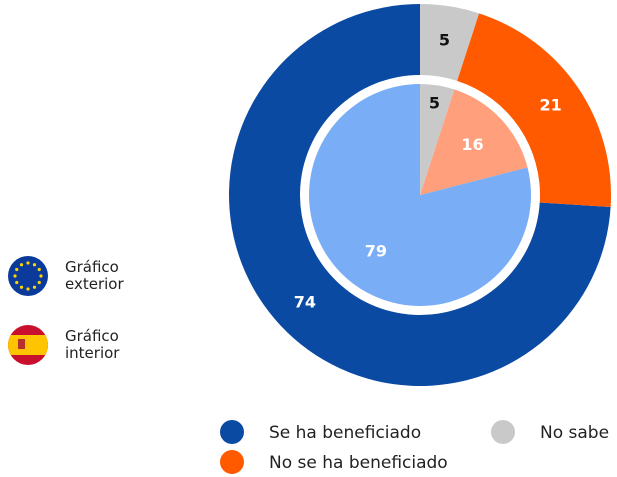  Describe the element at coordinates (574, 433) in the screenshot. I see `legend-label: No sabe` at that location.